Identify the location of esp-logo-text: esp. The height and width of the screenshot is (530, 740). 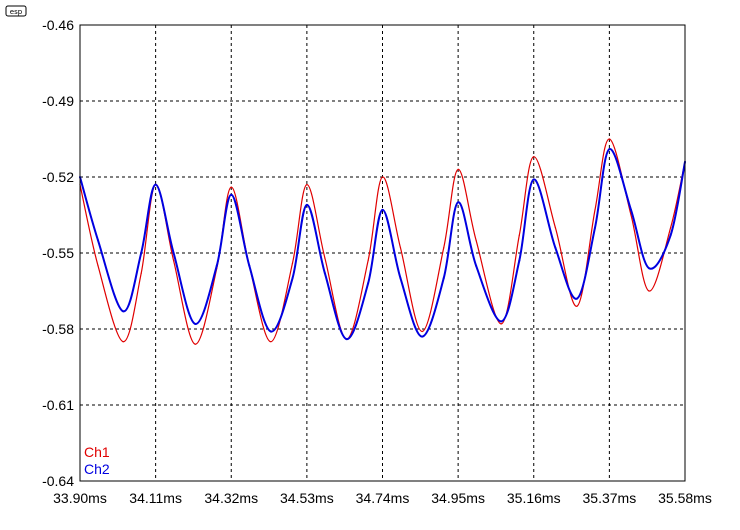
(16, 12).